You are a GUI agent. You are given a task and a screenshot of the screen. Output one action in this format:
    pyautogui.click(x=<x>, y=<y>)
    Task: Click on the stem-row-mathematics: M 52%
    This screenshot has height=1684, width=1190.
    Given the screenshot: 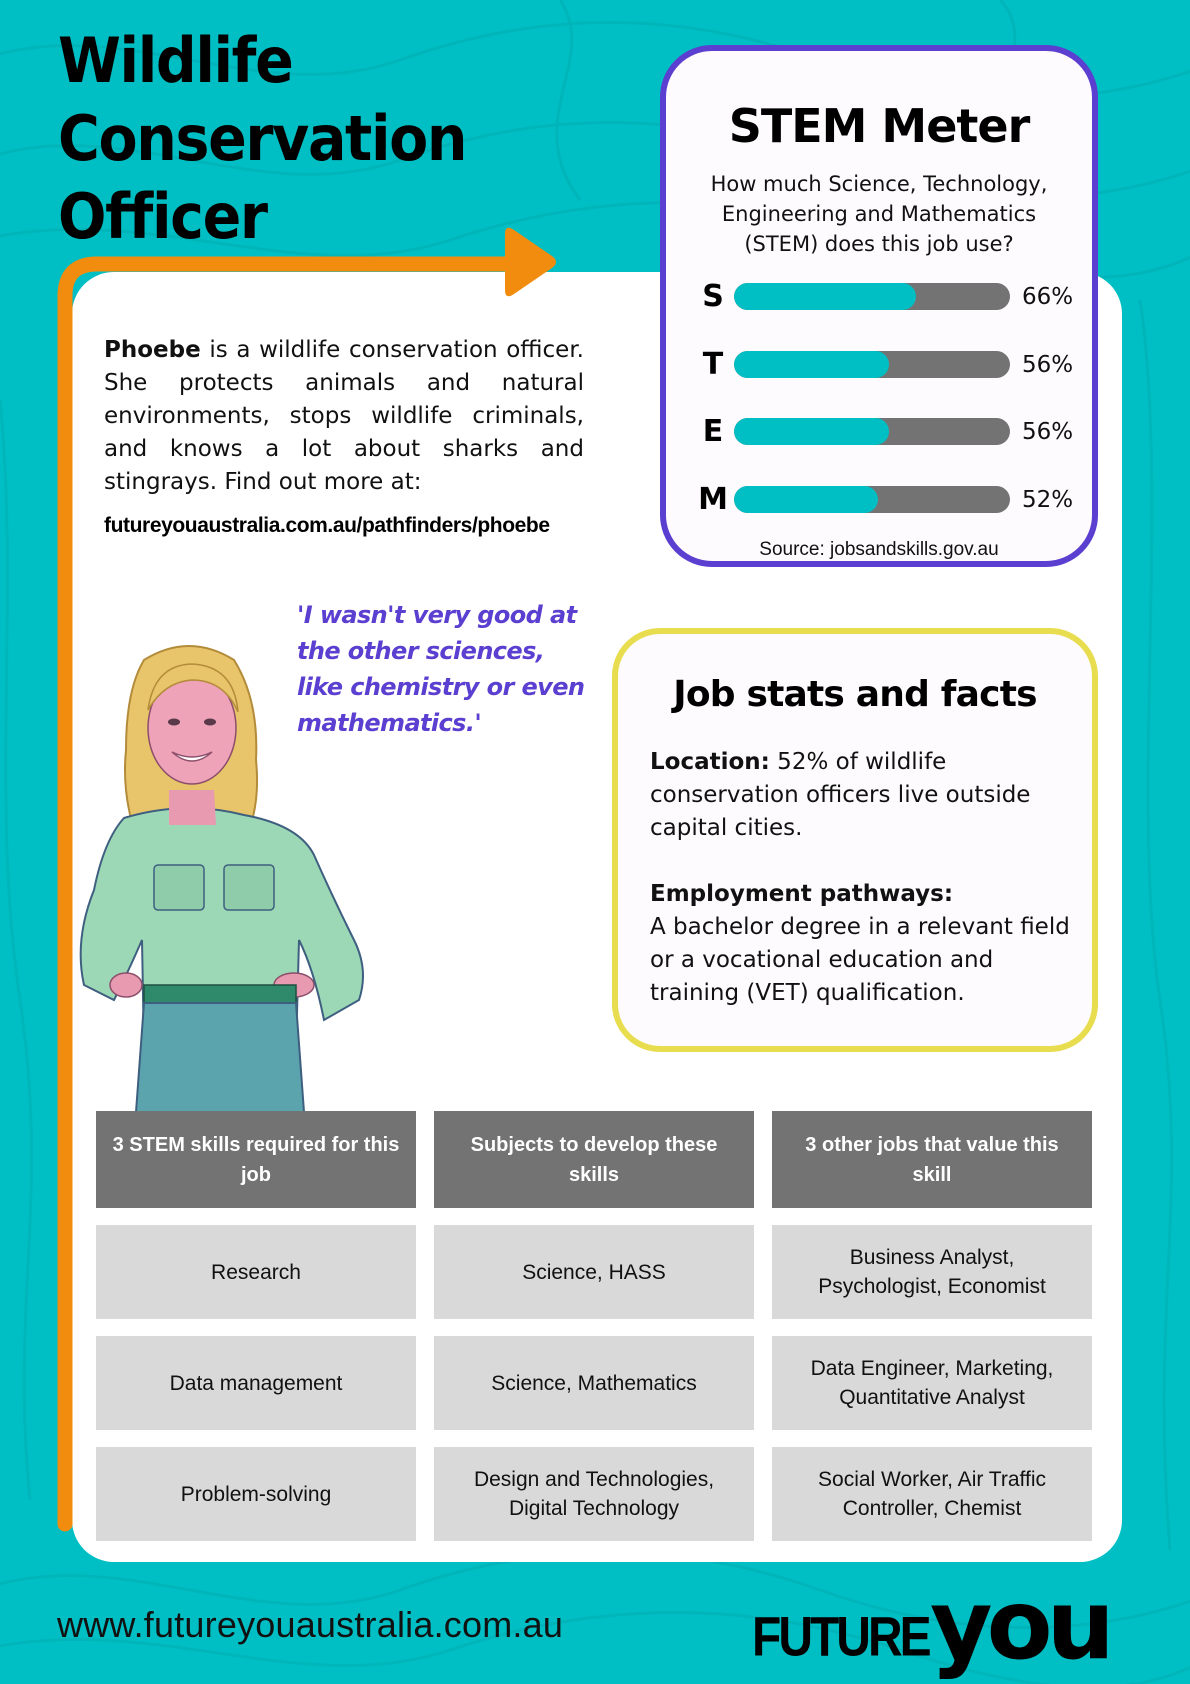 What is the action you would take?
    pyautogui.click(x=886, y=500)
    